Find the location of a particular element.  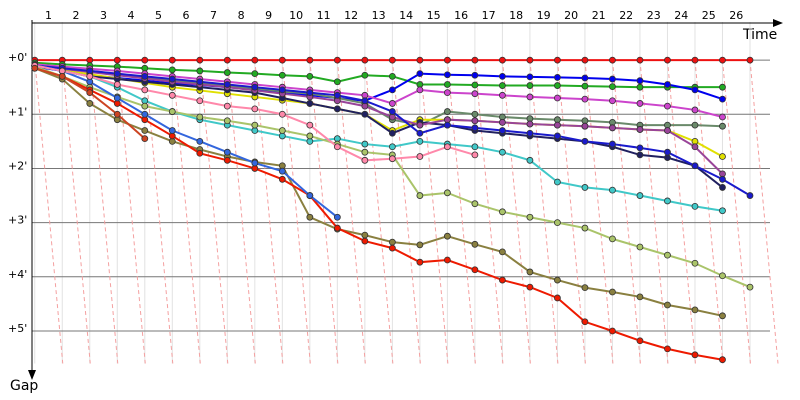

x-tick-label: 11 is located at coordinates (324, 15).